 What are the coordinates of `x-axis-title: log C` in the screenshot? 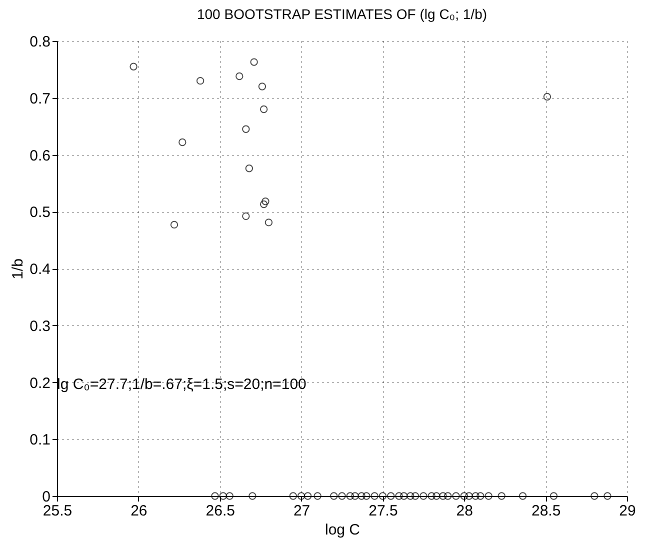 It's located at (342, 530).